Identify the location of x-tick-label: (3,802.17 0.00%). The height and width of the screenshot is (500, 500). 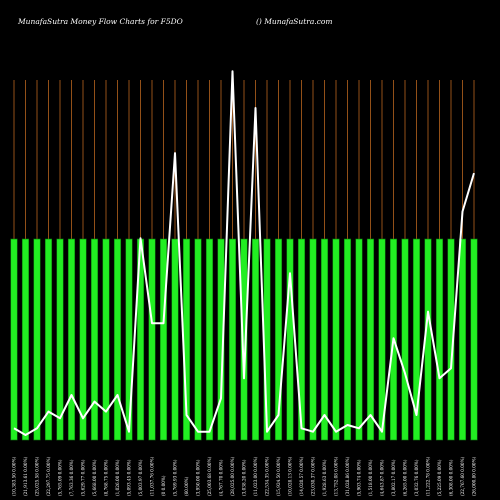
(393, 477).